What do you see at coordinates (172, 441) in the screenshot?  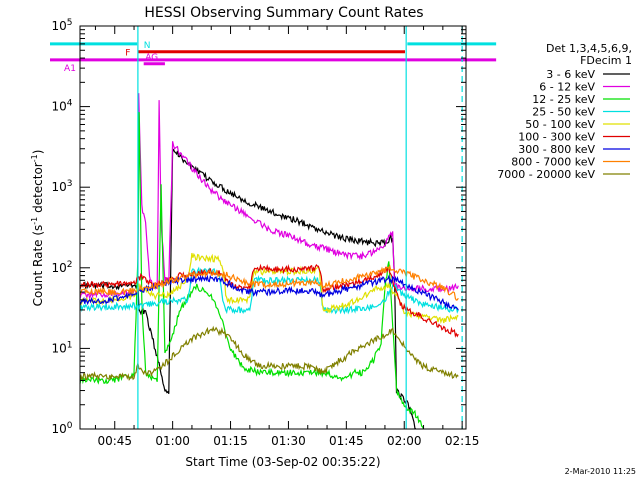 I see `x-tick-label-1: 01:00` at bounding box center [172, 441].